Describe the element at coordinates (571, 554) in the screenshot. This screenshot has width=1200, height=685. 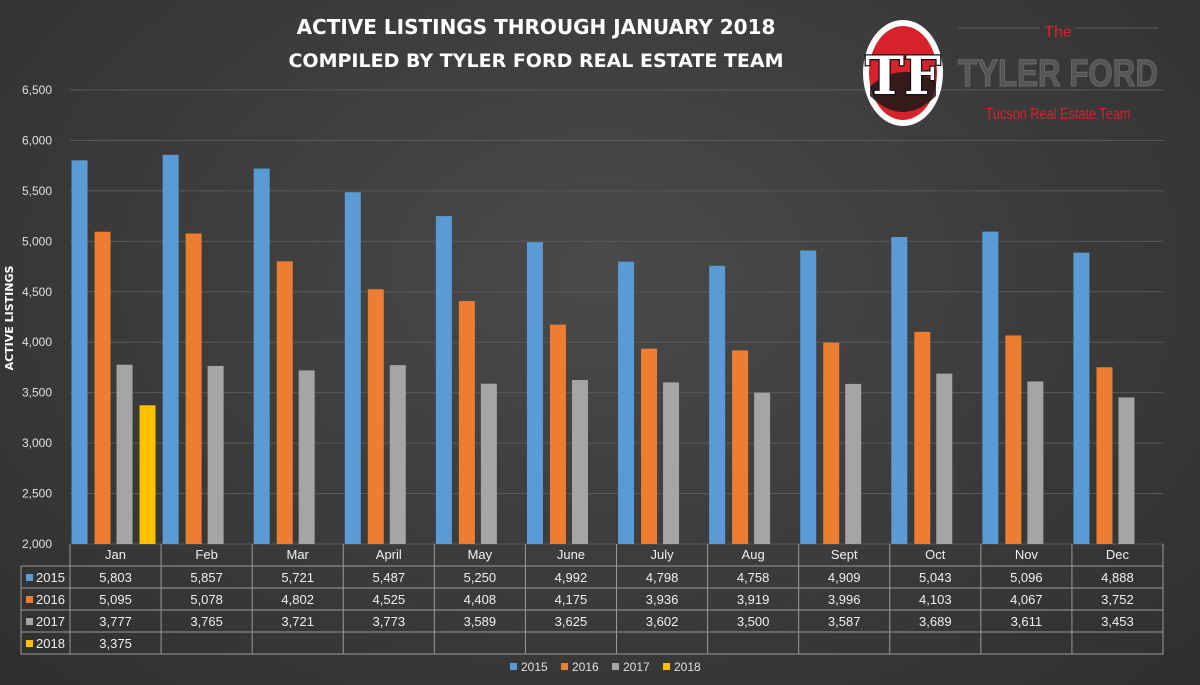
I see `x-tick-label: June` at that location.